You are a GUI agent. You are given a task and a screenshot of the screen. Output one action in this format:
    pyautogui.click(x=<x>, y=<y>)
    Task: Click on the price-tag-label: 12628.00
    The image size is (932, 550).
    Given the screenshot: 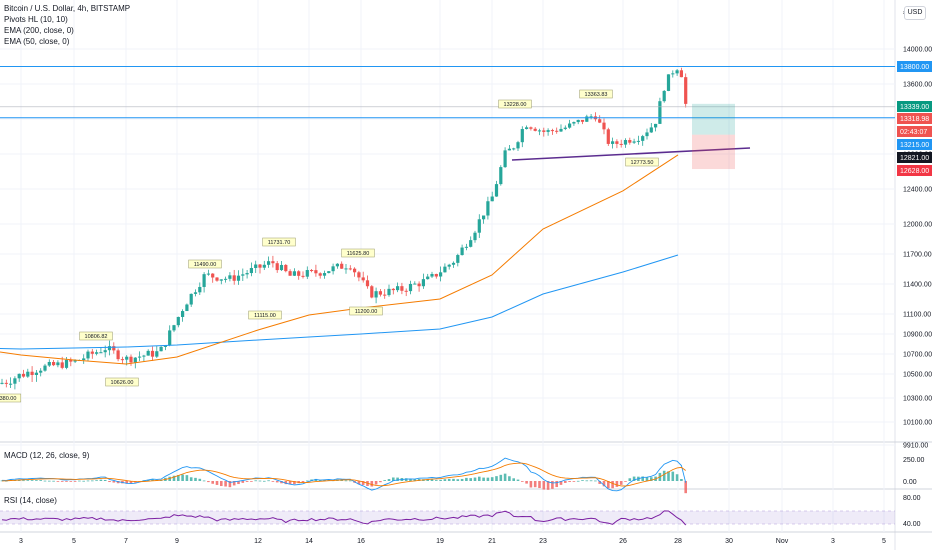 What is the action you would take?
    pyautogui.click(x=914, y=171)
    